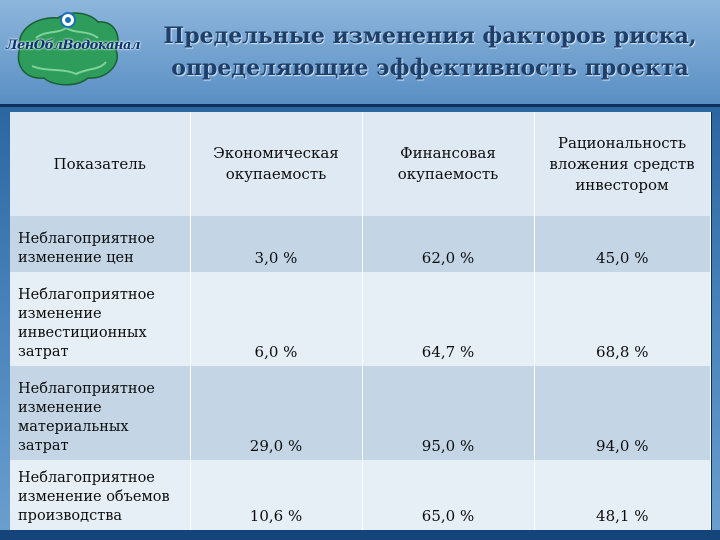 This screenshot has height=540, width=720. Describe the element at coordinates (275, 319) in the screenshot. I see `cell-economic-payback: 6,0 %` at that location.